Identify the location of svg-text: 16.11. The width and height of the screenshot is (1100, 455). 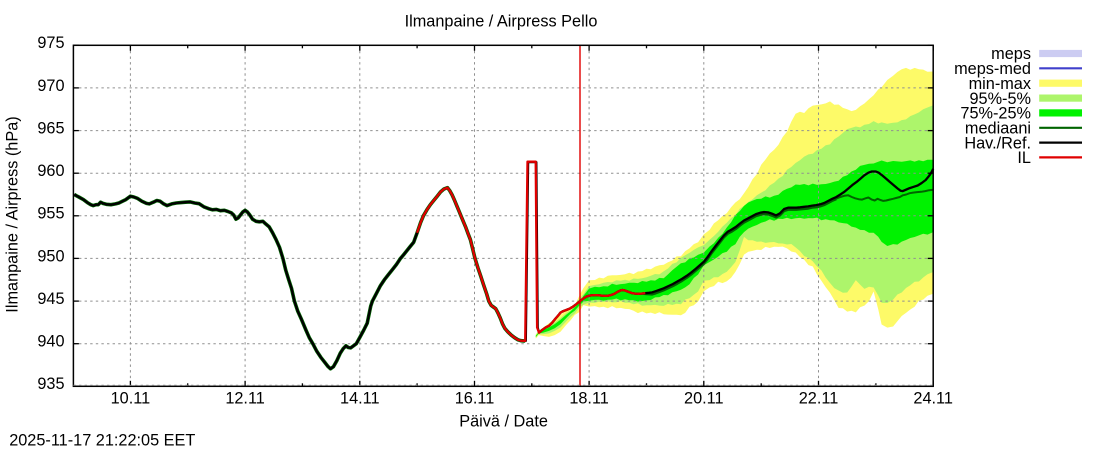
(475, 399).